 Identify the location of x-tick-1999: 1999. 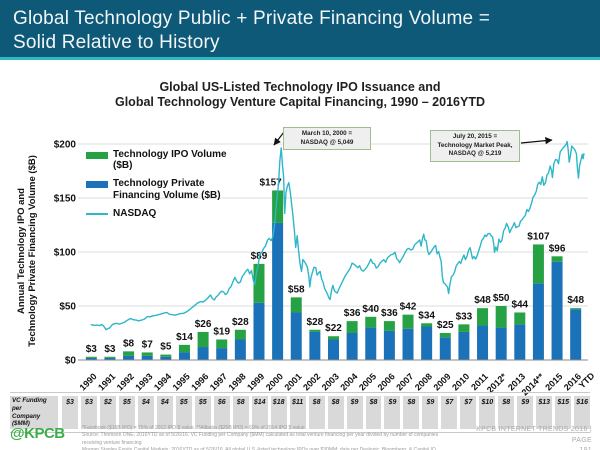
(255, 381).